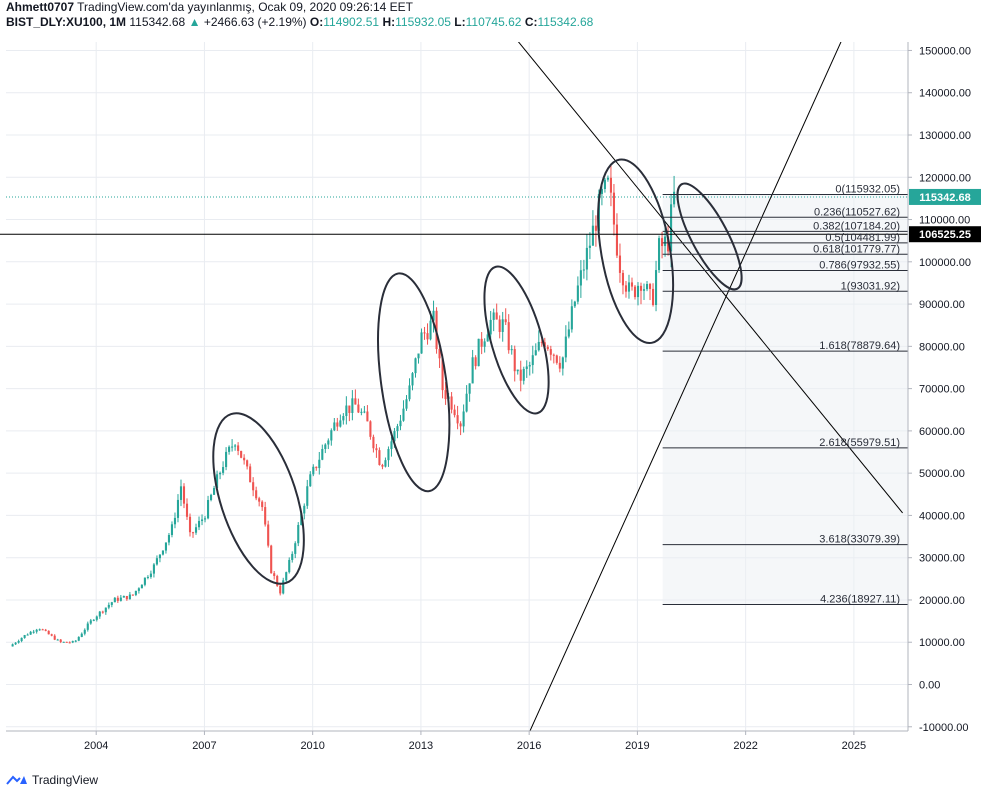  I want to click on publisher-name: Ahmett0707, so click(40, 7).